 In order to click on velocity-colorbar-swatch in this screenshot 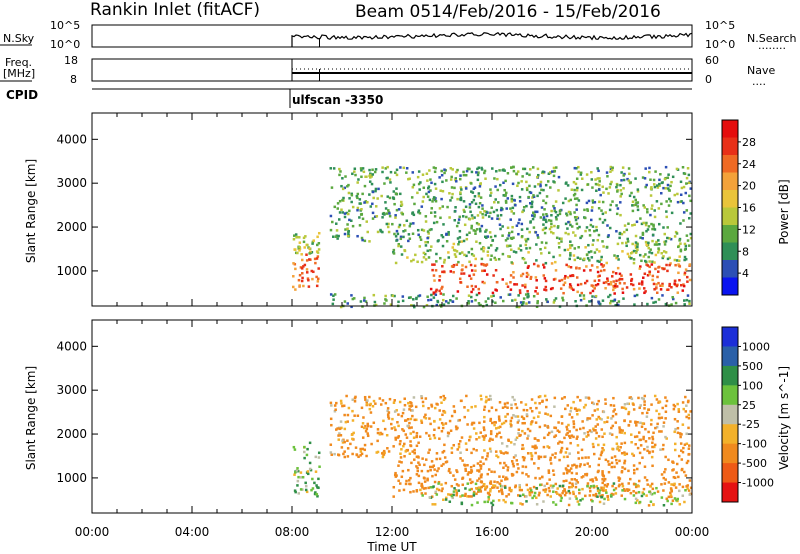, I will do `click(730, 492)`.